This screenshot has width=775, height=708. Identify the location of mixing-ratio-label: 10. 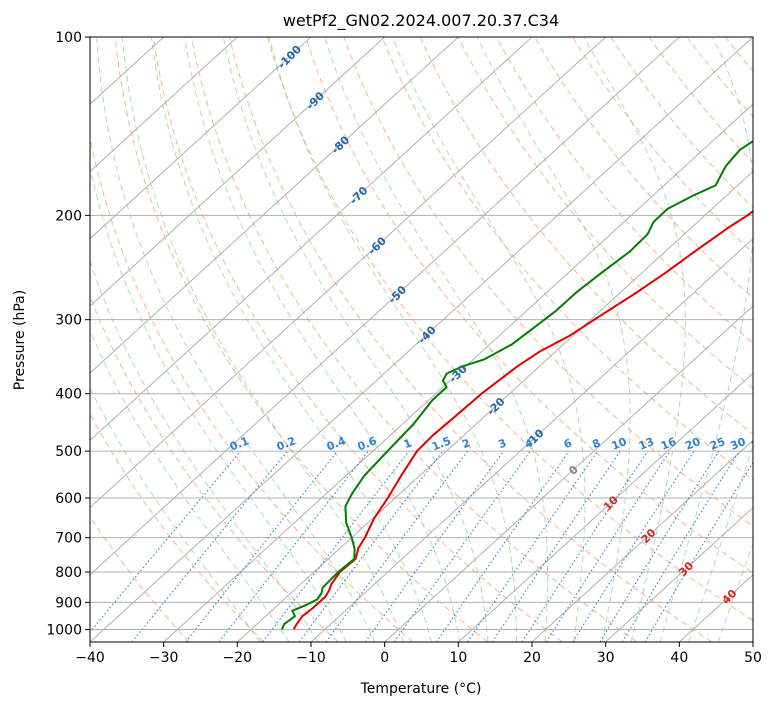
(619, 444).